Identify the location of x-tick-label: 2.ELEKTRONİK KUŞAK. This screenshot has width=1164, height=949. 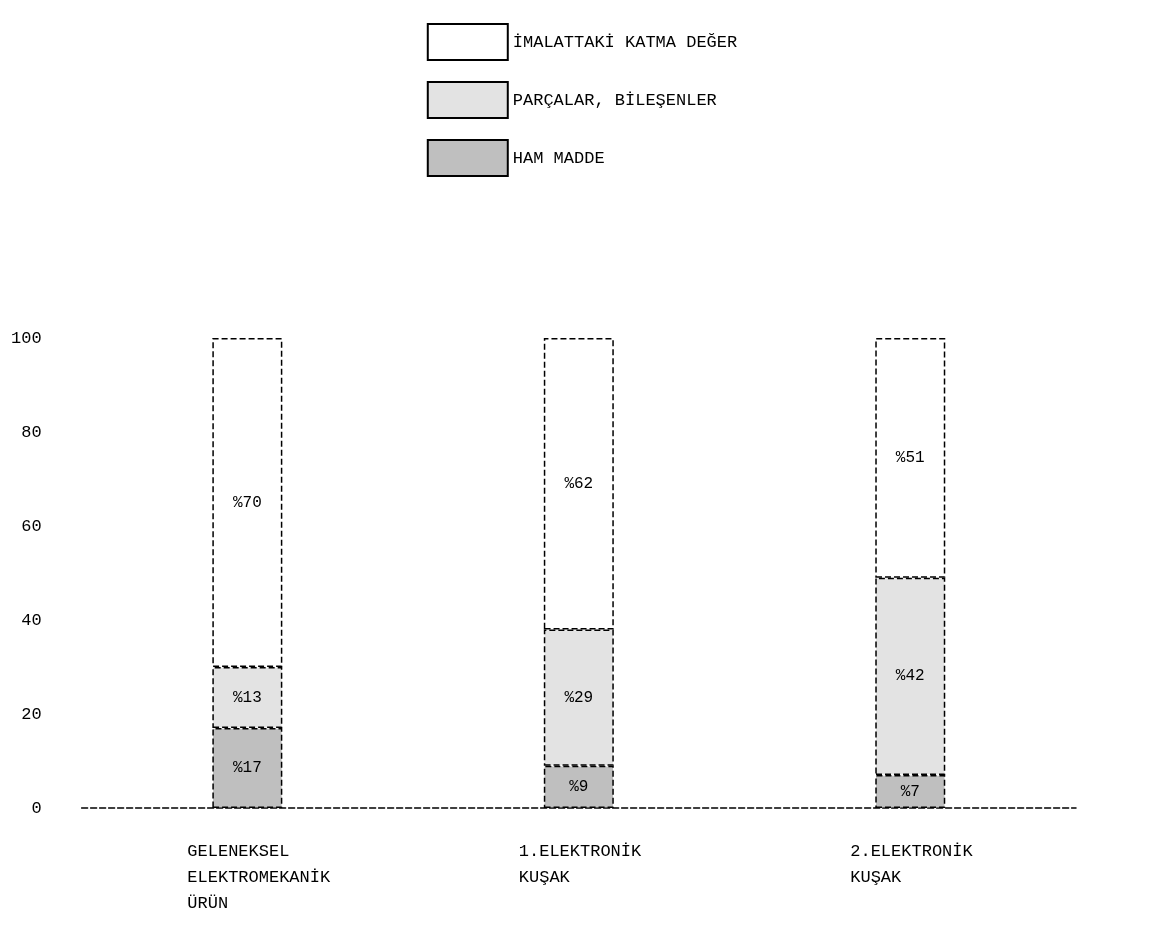
(912, 864).